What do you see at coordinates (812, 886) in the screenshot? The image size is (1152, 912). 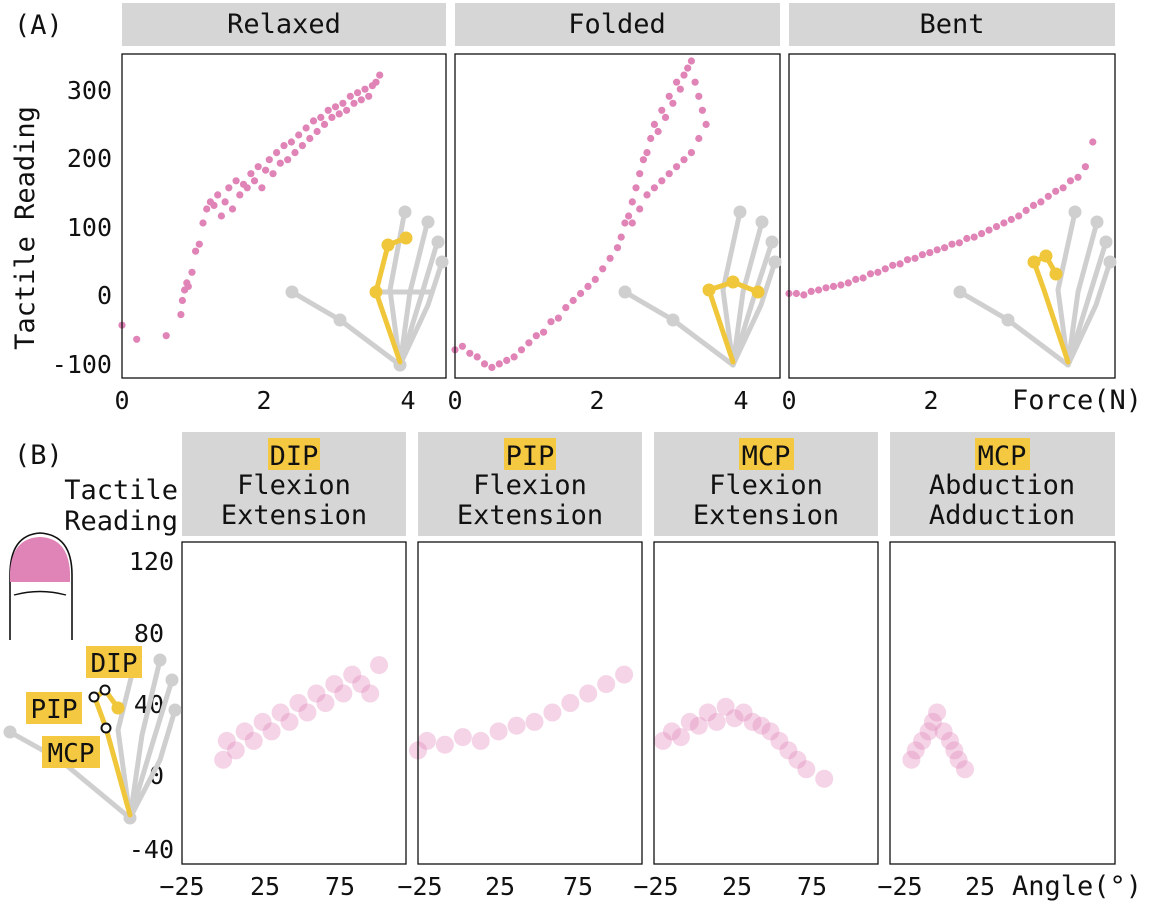 I see `x-tick-mcp-flex-75: 75` at bounding box center [812, 886].